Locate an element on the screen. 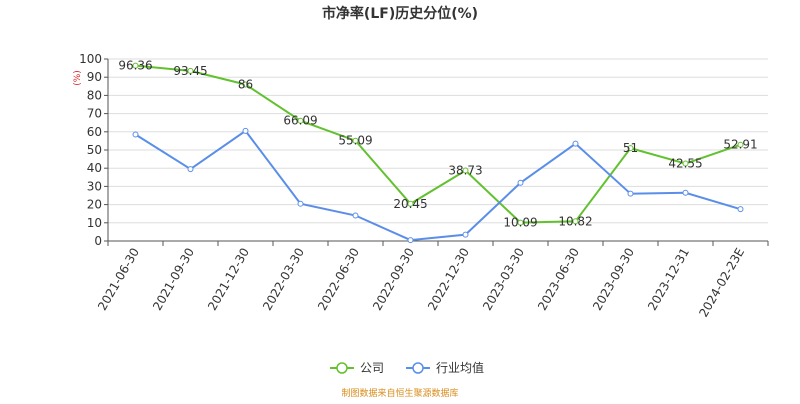  x-tick-label: 2022-06-30 is located at coordinates (338, 279).